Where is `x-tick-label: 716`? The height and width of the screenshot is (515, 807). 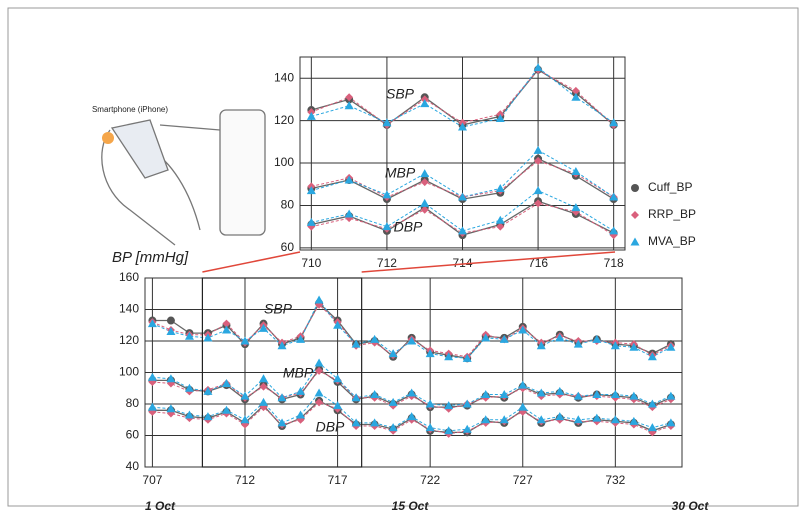 x-tick-label: 716 is located at coordinates (538, 263).